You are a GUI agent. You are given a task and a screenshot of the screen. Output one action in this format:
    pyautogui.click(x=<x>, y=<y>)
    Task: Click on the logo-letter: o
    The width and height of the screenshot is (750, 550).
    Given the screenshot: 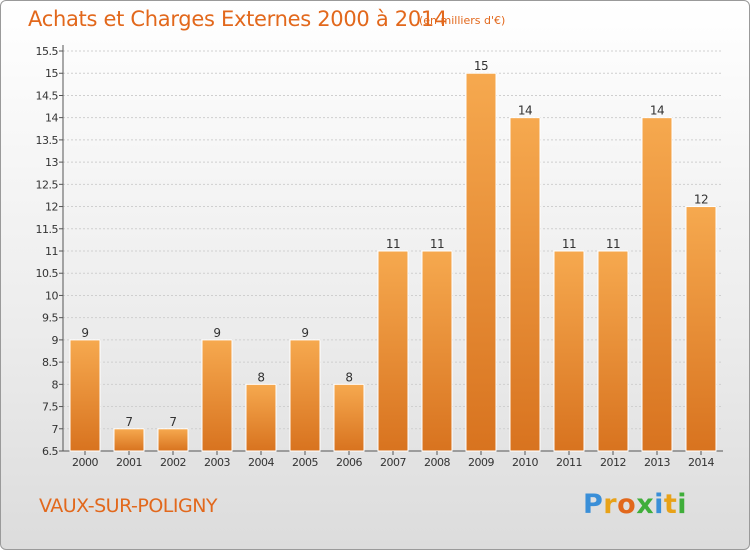 What is the action you would take?
    pyautogui.click(x=627, y=504)
    